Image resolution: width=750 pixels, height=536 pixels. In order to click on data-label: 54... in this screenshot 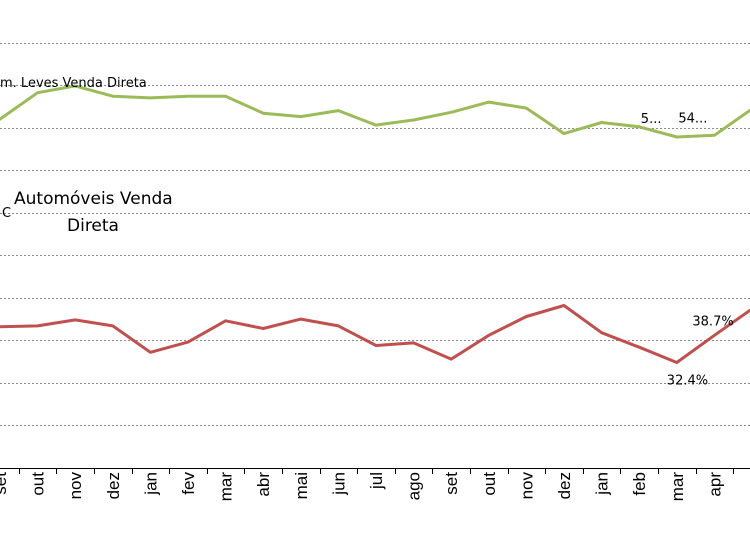, I will do `click(692, 118)`.